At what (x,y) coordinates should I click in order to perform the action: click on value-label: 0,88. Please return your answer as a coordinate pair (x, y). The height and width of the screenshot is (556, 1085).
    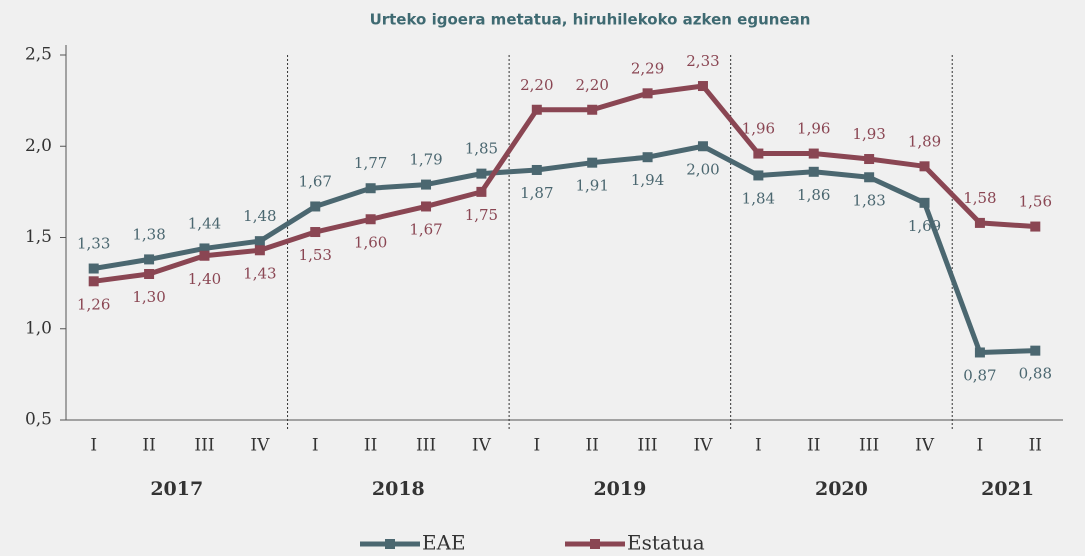
    Looking at the image, I should click on (1035, 374).